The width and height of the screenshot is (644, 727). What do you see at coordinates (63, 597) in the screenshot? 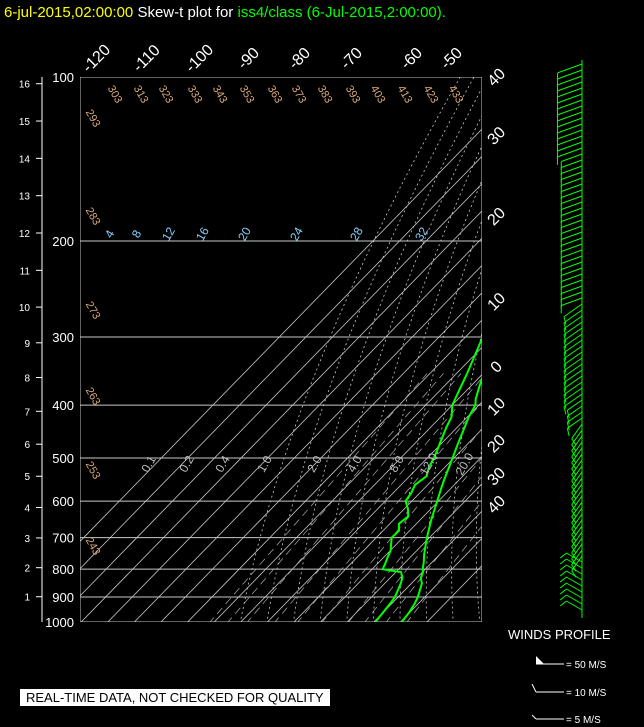
I see `pressure-tick-label: 900` at bounding box center [63, 597].